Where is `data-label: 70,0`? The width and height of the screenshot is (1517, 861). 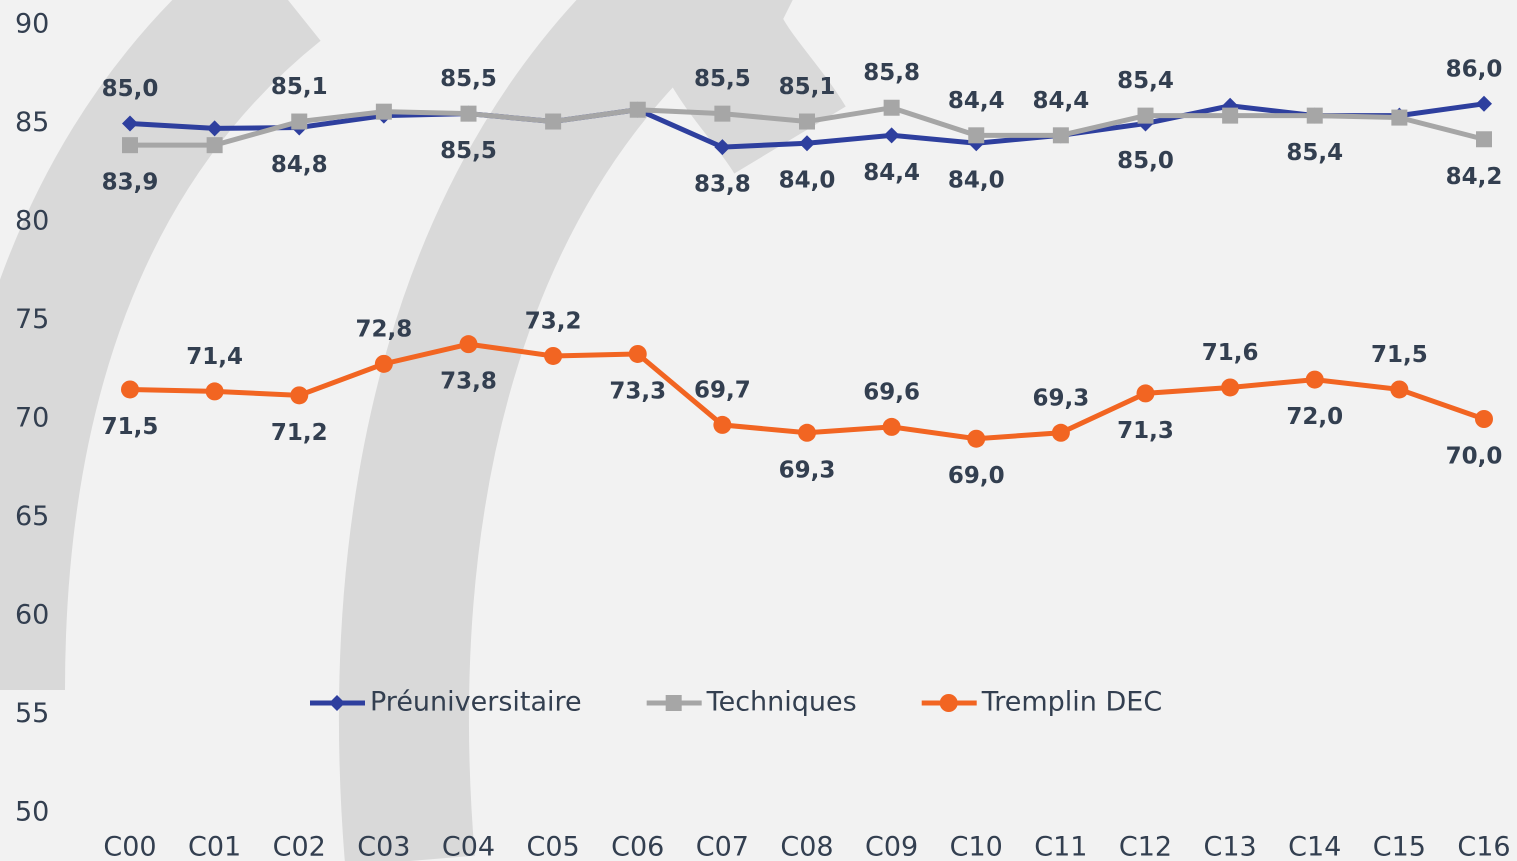 data-label: 70,0 is located at coordinates (1474, 457).